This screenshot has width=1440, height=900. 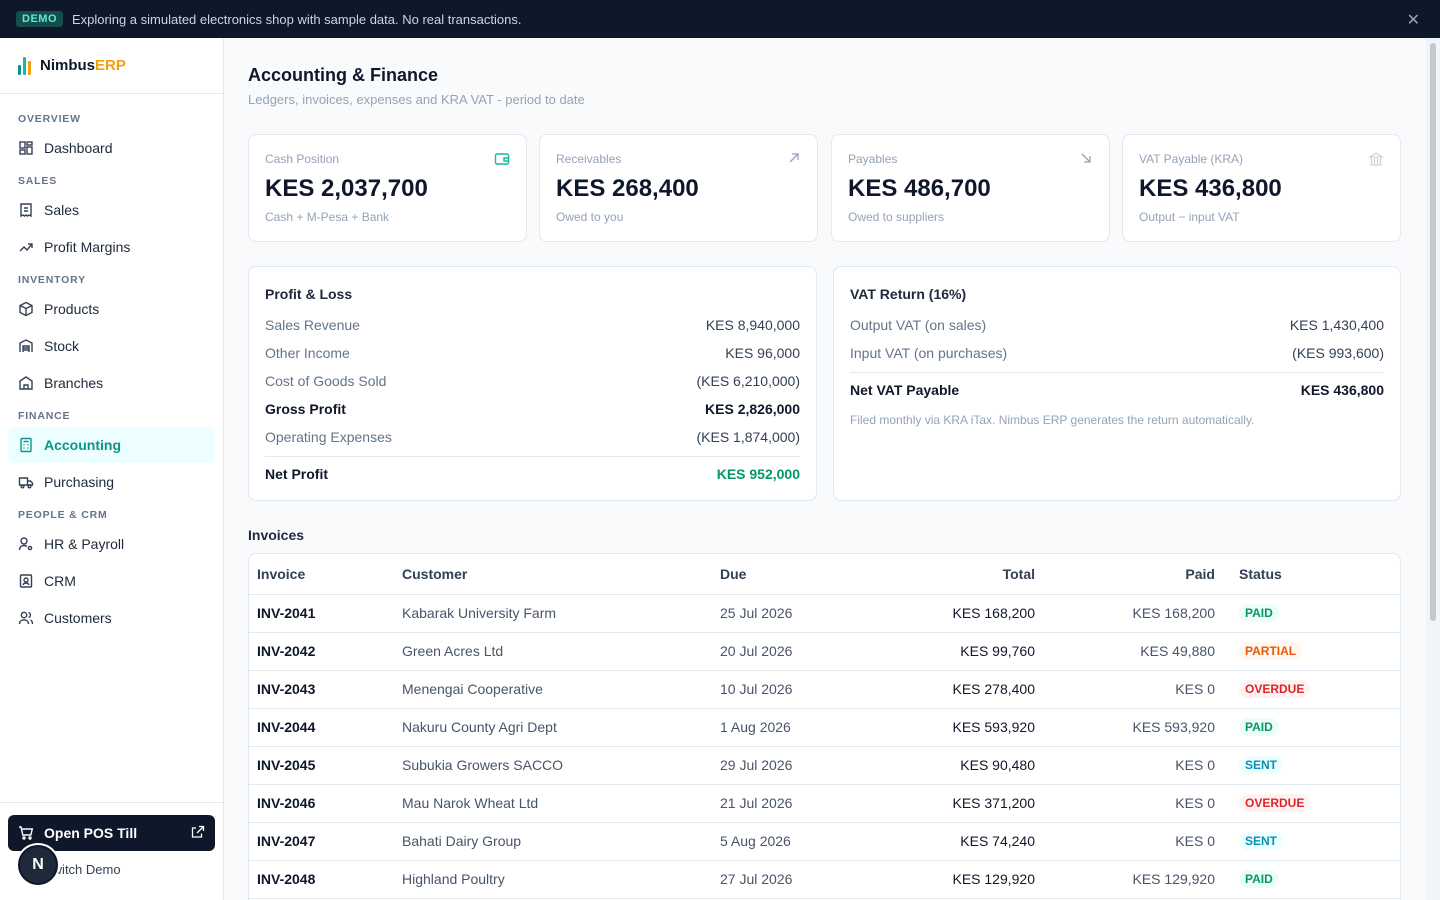 I want to click on sidebar-item-profit-margins: Profit Margins, so click(x=111, y=247).